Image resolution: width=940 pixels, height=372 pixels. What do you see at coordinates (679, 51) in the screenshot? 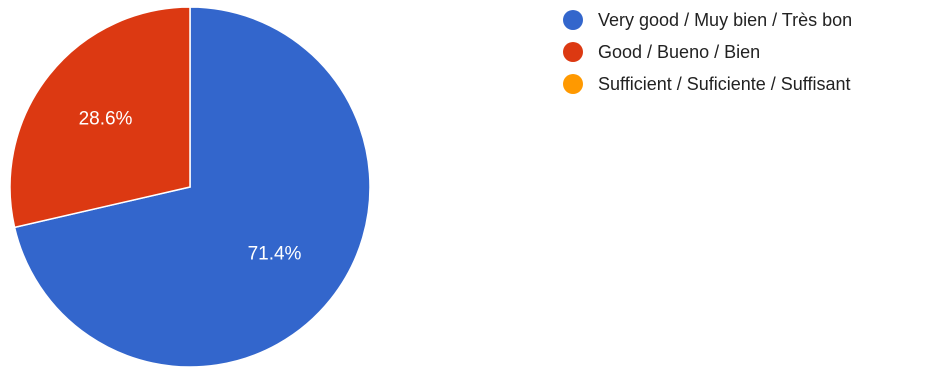
I see `legend-label-good: Good / Bueno / Bien` at bounding box center [679, 51].